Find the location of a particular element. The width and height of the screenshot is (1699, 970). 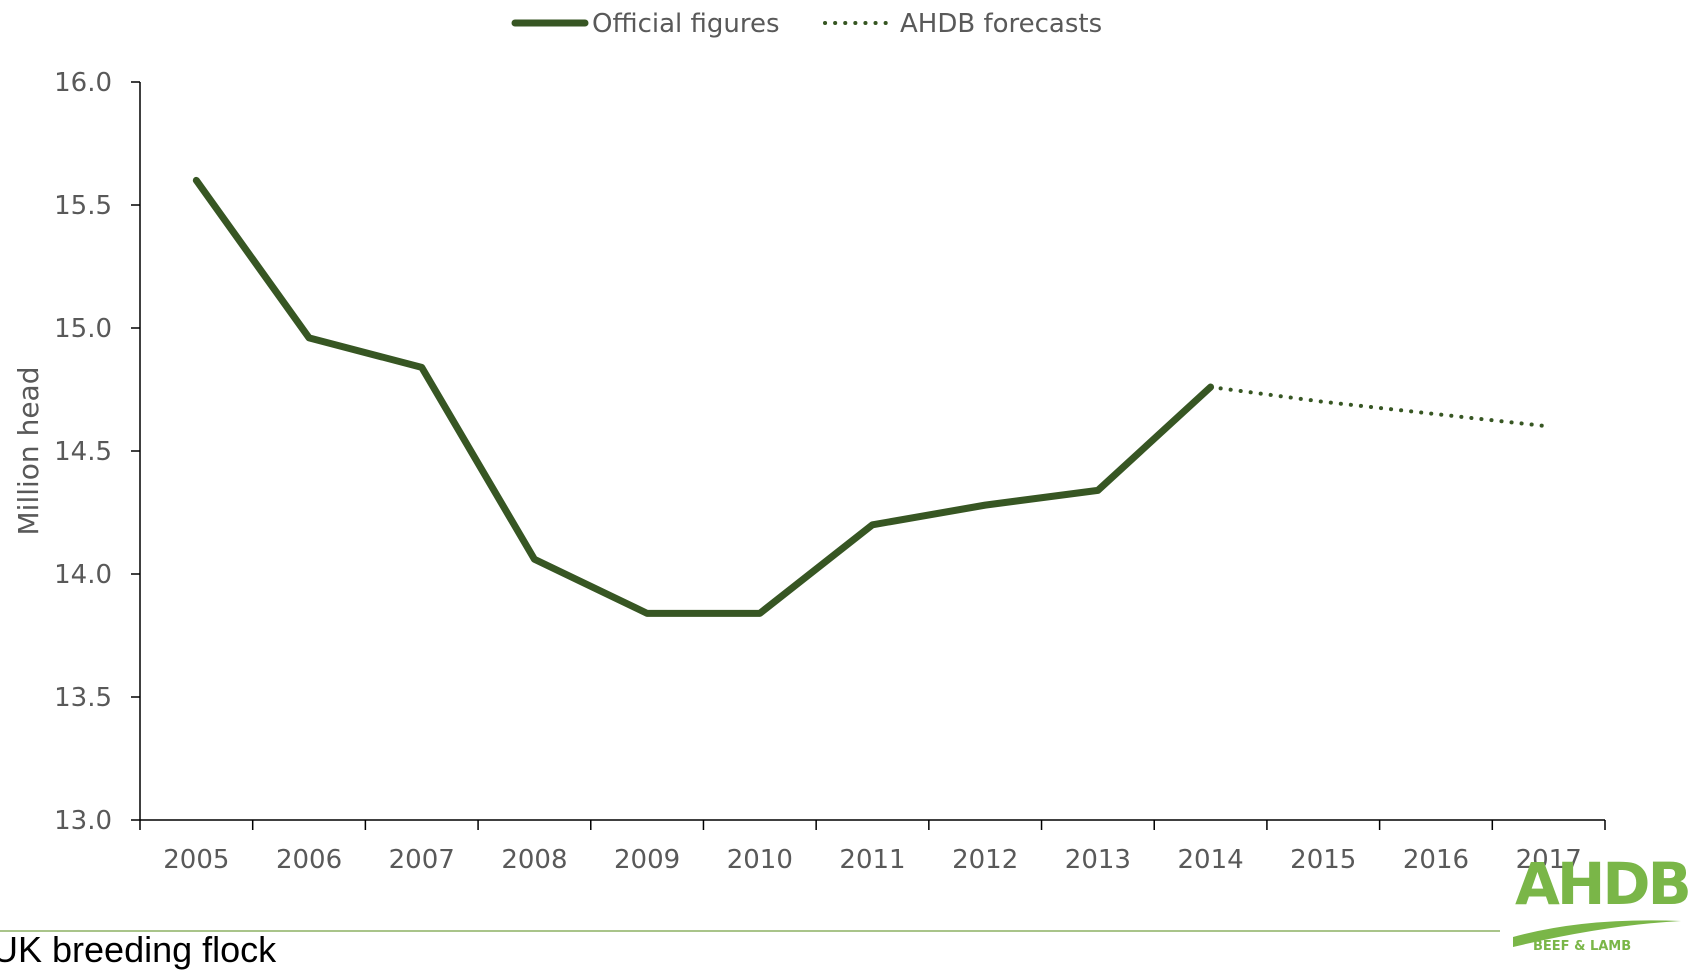

y-tick-label: 15.5 is located at coordinates (83, 206).